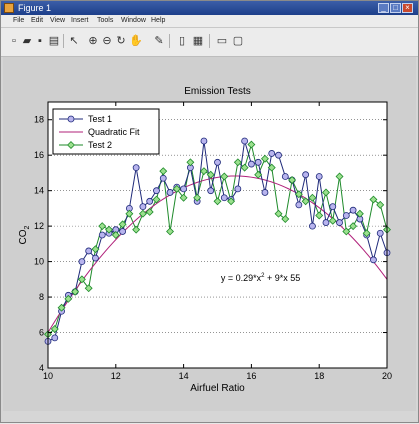 The width and height of the screenshot is (419, 424). Describe the element at coordinates (182, 41) in the screenshot. I see `colorbar-icon: ▯` at that location.